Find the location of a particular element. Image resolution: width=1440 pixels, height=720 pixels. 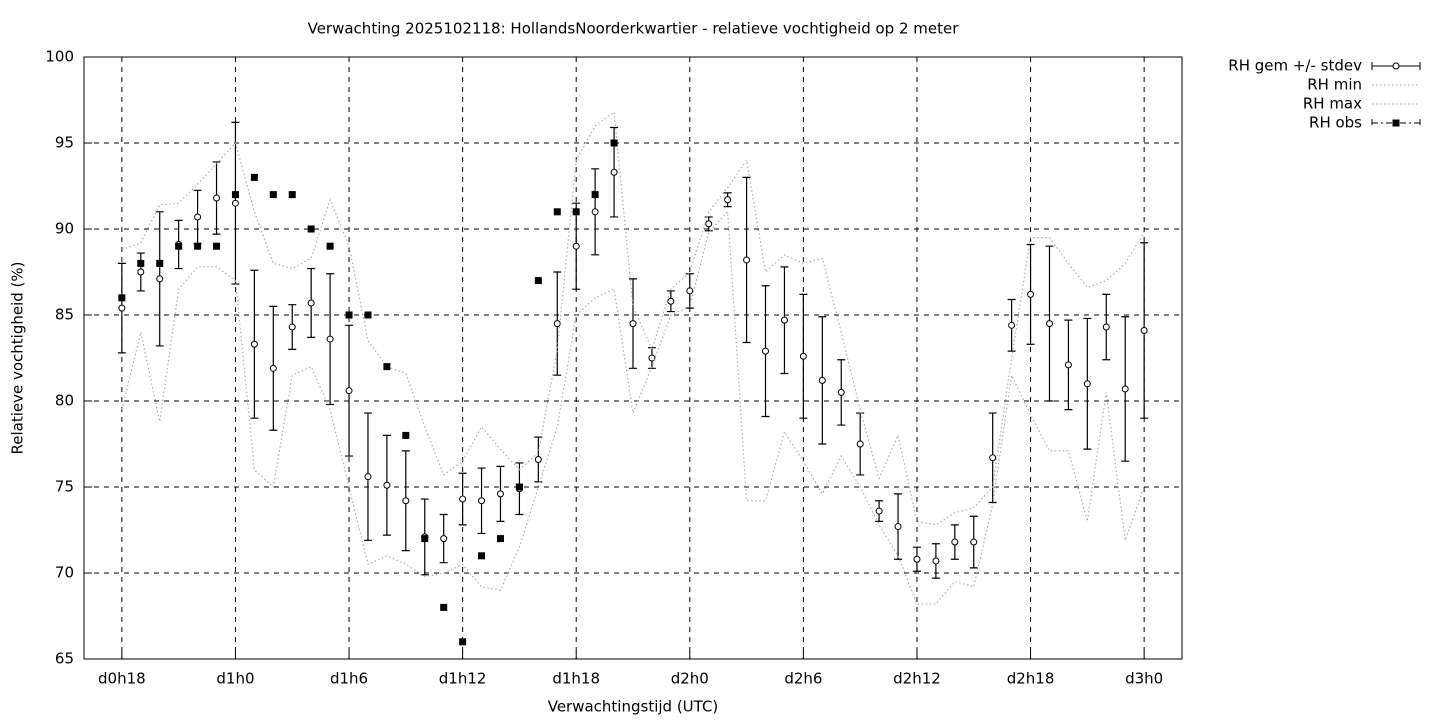

x-tick-label: d2h12 is located at coordinates (917, 679).